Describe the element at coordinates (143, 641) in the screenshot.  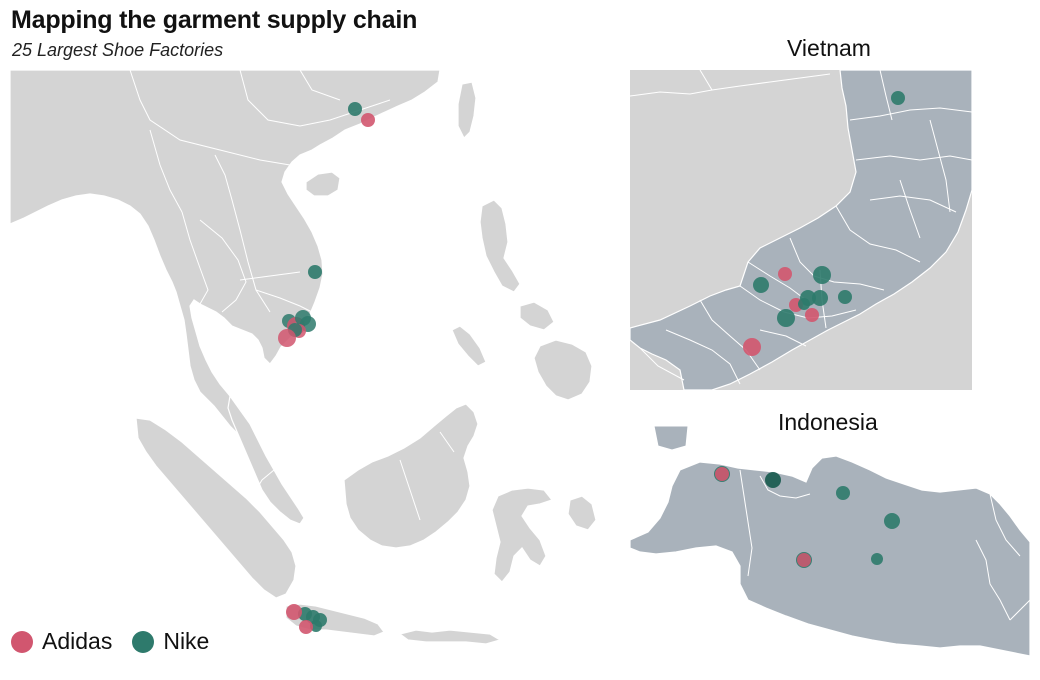
I see `legend-swatch-nike` at that location.